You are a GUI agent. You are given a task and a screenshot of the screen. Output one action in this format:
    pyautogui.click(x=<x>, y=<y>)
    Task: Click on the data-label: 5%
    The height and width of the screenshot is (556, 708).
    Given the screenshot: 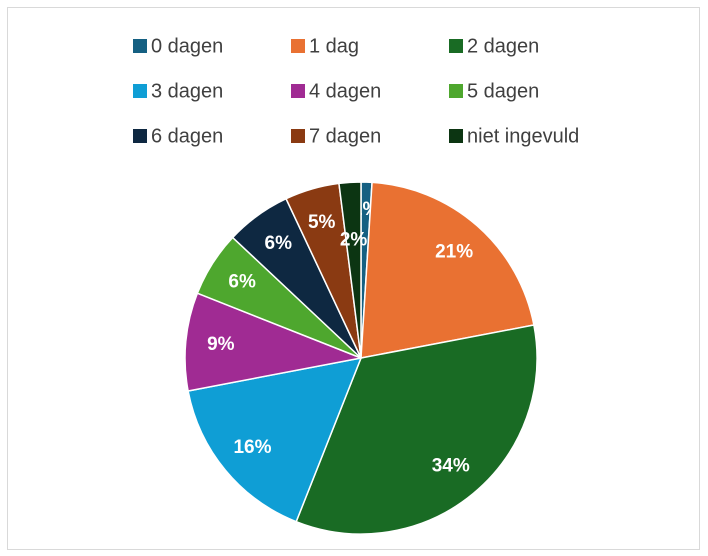 What is the action you would take?
    pyautogui.click(x=322, y=222)
    